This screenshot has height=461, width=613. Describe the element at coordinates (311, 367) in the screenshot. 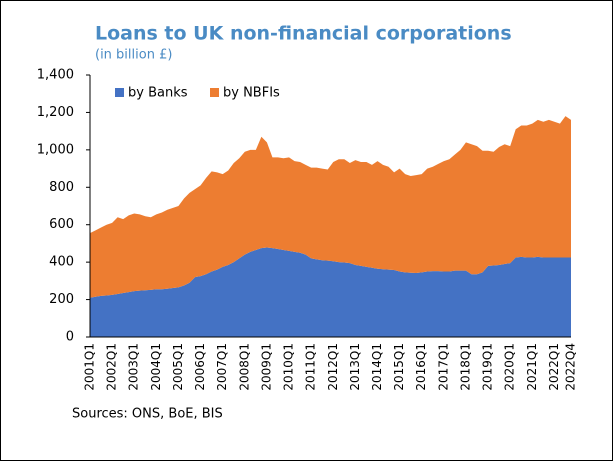

I see `x-tick-label: 2011Q1` at that location.